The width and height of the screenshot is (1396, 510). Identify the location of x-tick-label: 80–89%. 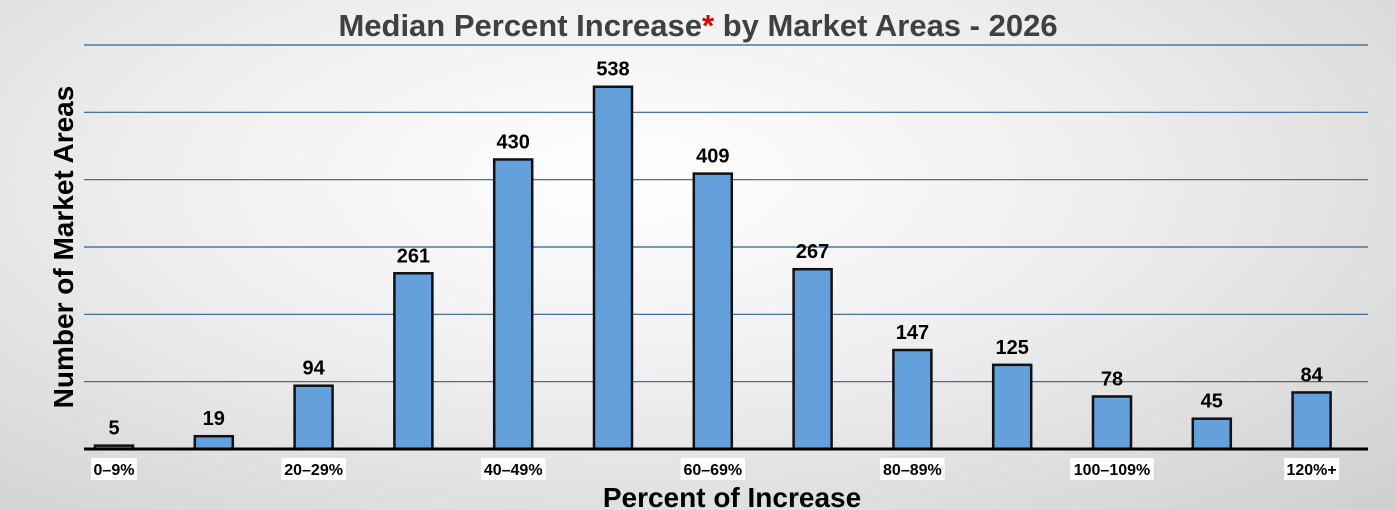
(912, 470).